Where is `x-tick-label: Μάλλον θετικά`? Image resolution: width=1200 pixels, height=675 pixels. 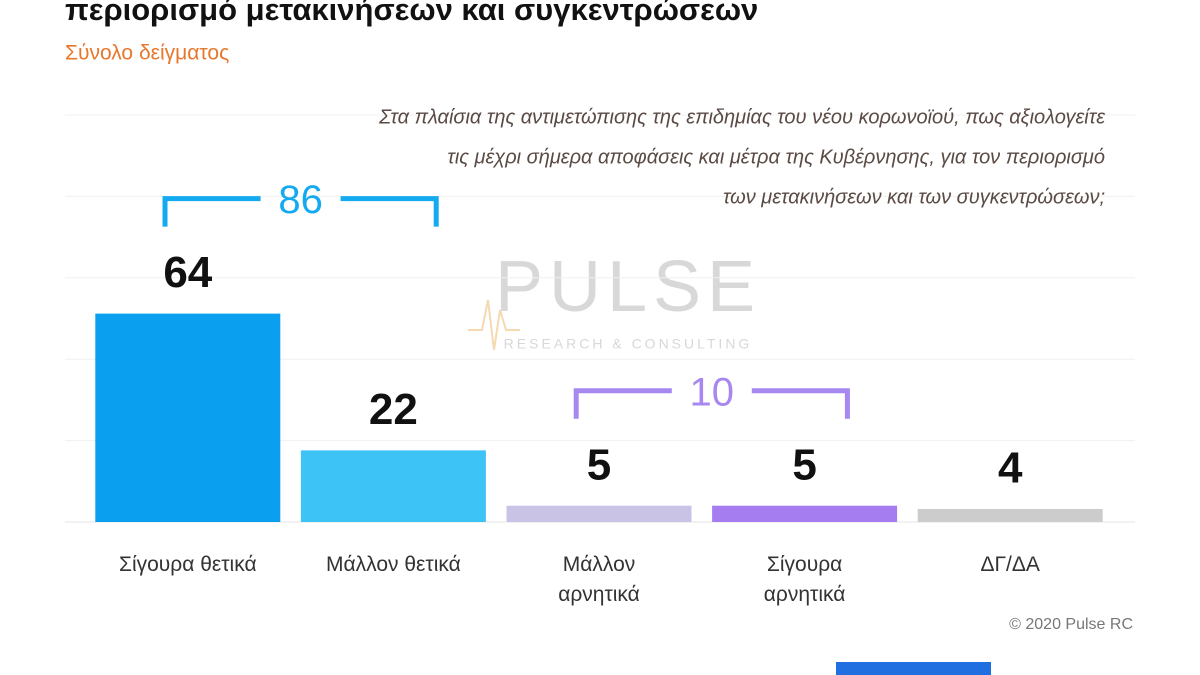
x-tick-label: Μάλλον θετικά is located at coordinates (393, 564).